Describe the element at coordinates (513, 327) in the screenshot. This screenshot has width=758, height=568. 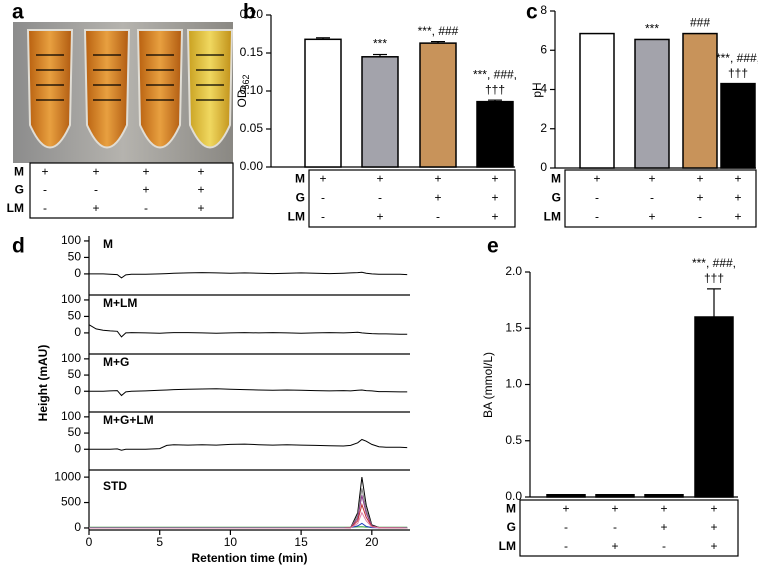
I see `y-tick-label: 1.5` at that location.